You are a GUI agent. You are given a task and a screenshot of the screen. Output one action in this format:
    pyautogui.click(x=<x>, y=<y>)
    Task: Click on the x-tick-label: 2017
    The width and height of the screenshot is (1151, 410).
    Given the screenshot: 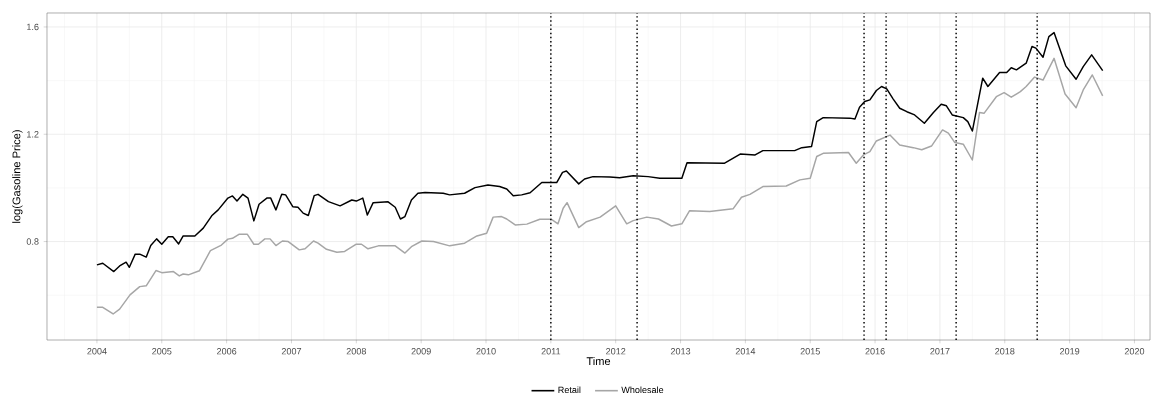 What is the action you would take?
    pyautogui.click(x=940, y=351)
    